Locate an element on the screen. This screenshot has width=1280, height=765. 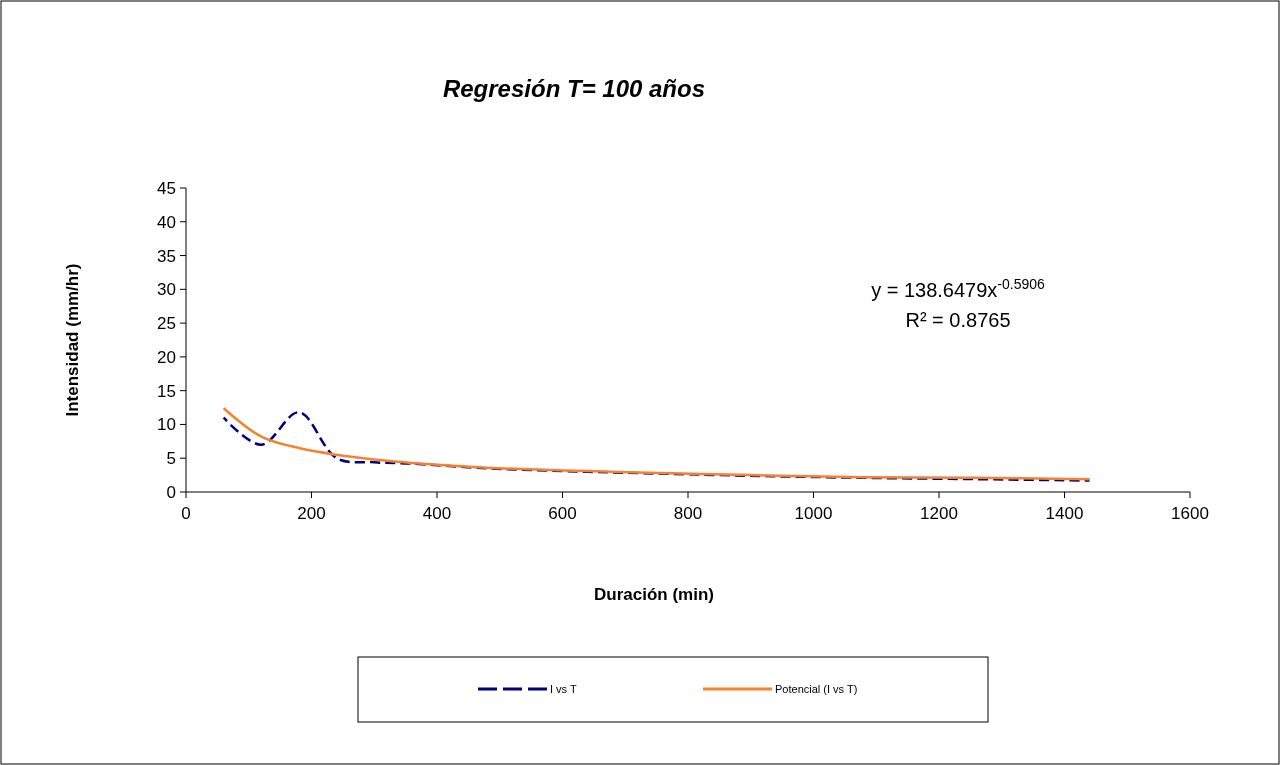
y-tick-label: 5 is located at coordinates (171, 459).